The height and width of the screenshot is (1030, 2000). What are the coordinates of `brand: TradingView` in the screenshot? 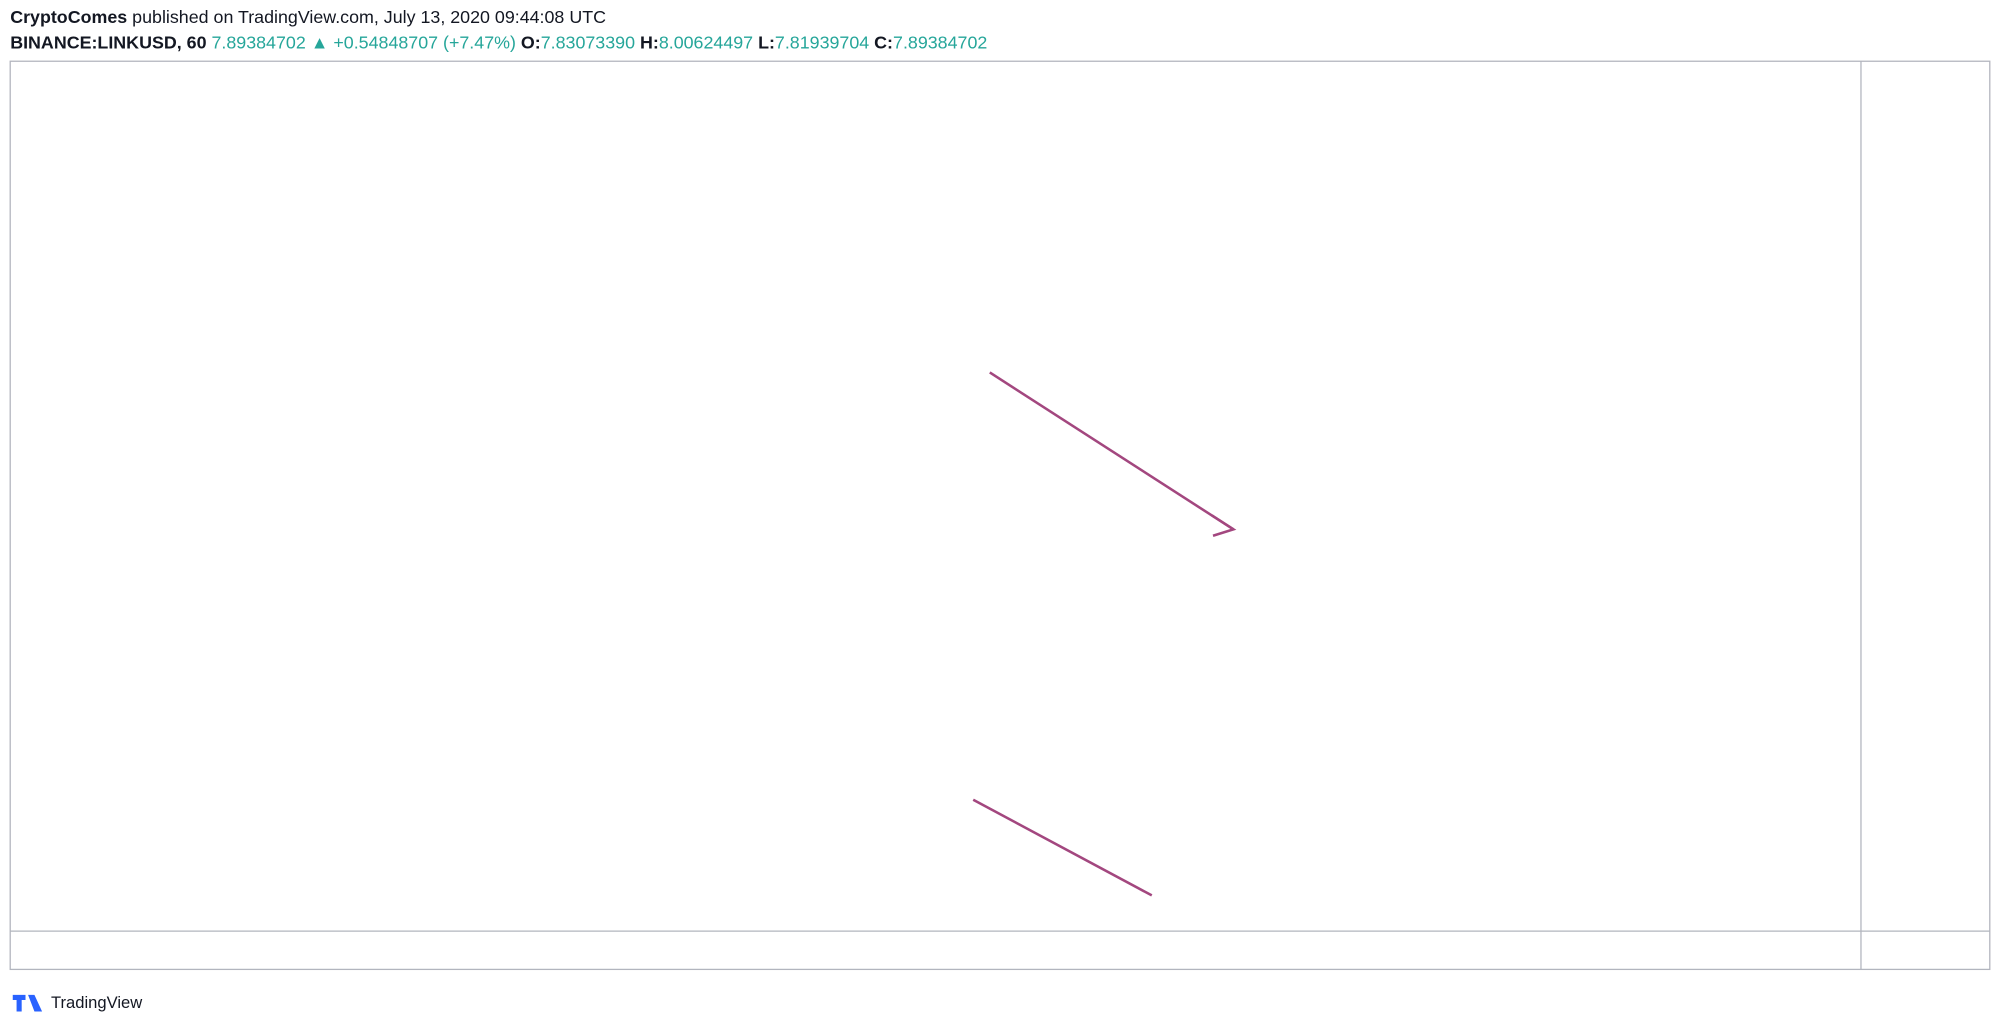 It's located at (97, 1002).